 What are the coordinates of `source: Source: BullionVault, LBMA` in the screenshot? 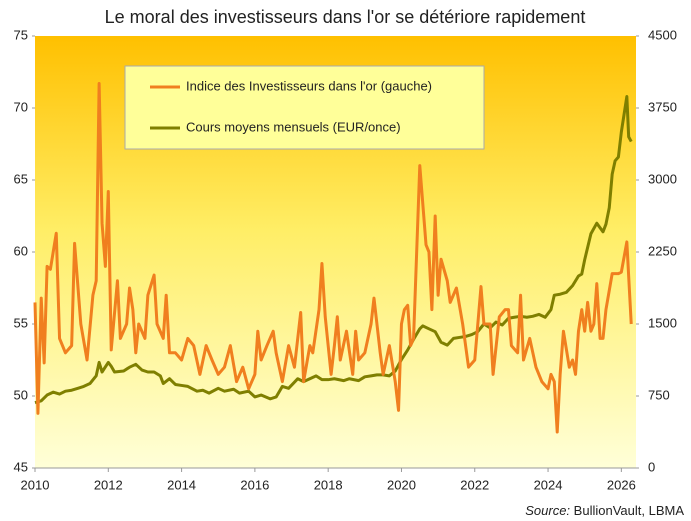 It's located at (604, 510).